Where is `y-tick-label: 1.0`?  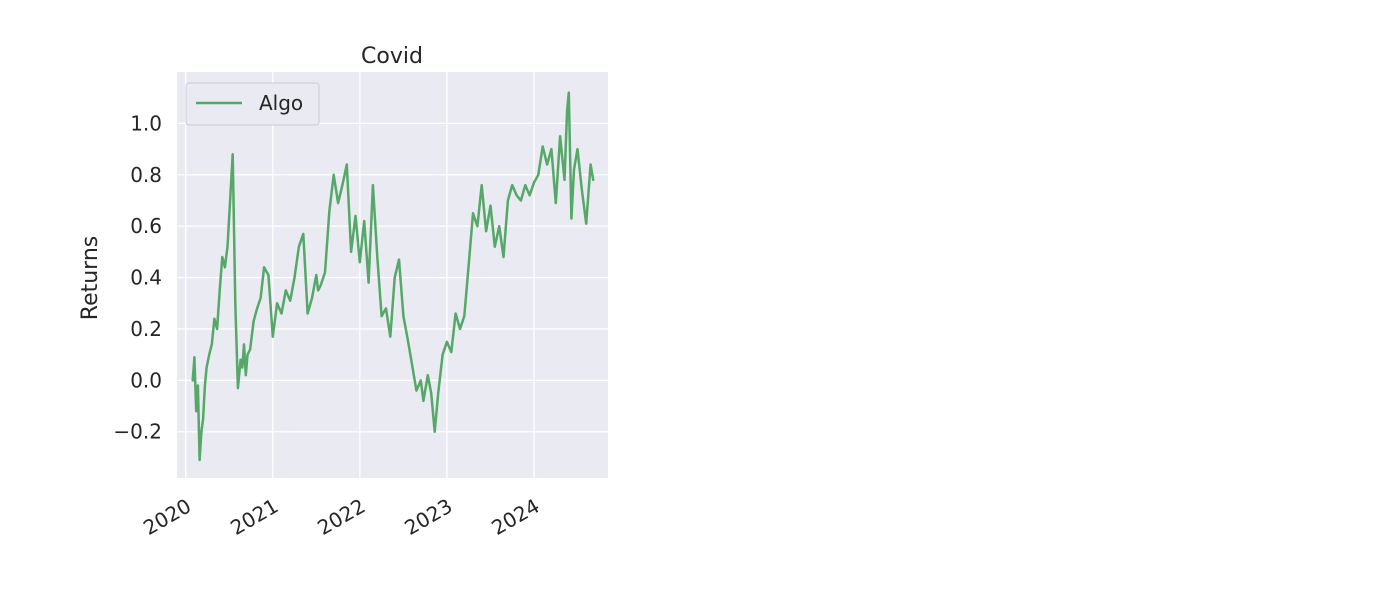 y-tick-label: 1.0 is located at coordinates (146, 123).